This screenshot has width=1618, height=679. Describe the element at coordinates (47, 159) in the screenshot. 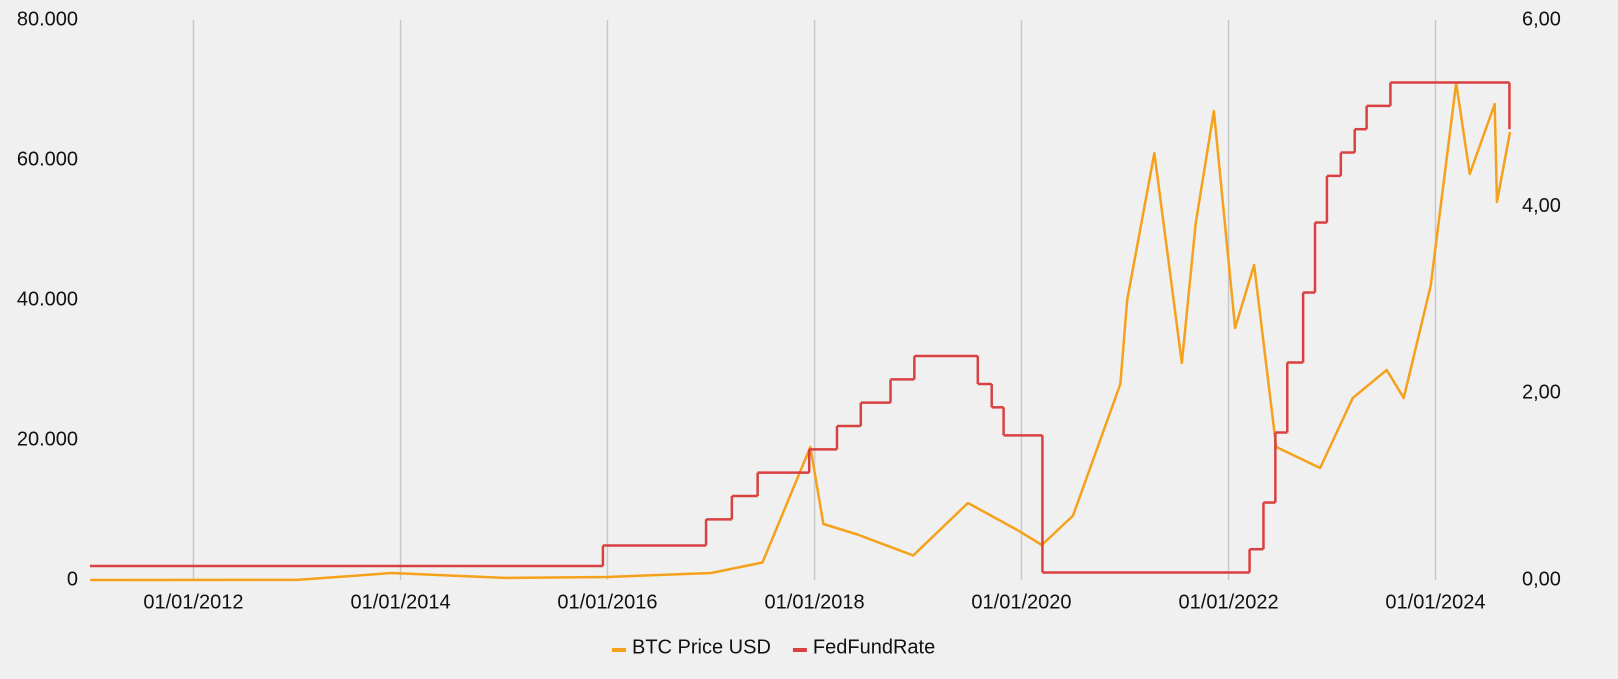

I see `y-tick-label: 60.000` at that location.